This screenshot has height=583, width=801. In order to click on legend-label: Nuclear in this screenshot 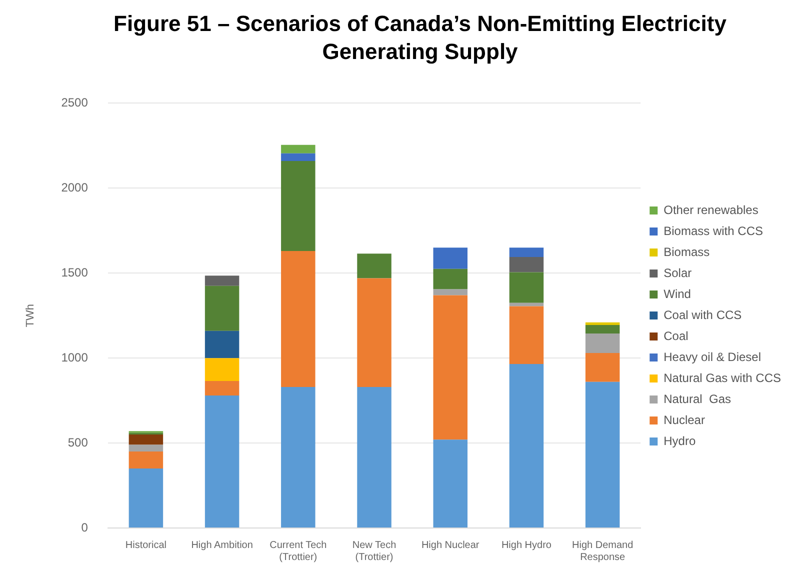, I will do `click(684, 419)`.